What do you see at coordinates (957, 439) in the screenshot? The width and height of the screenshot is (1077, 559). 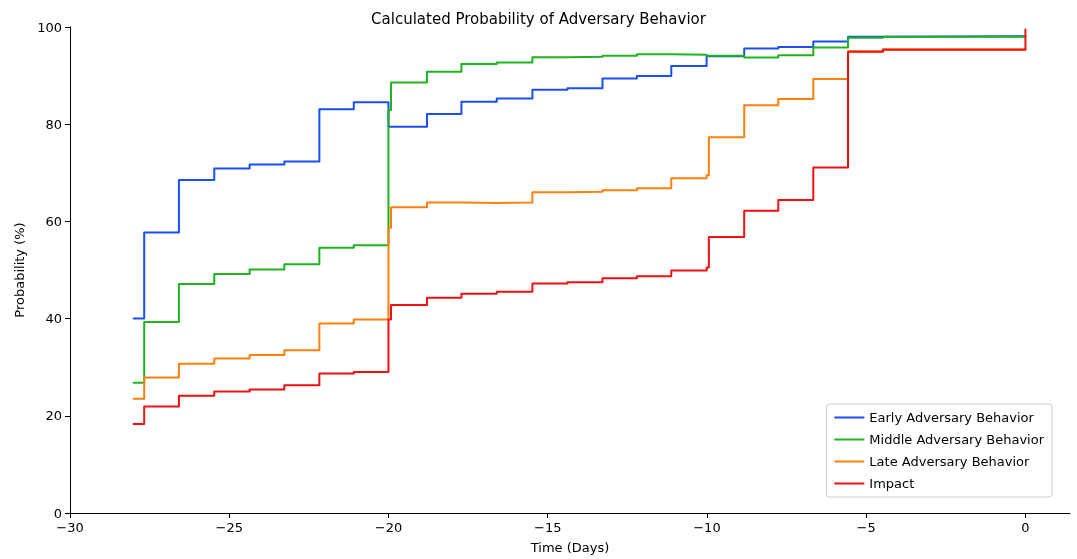 I see `legend-label: Middle Adversary Behavior` at bounding box center [957, 439].